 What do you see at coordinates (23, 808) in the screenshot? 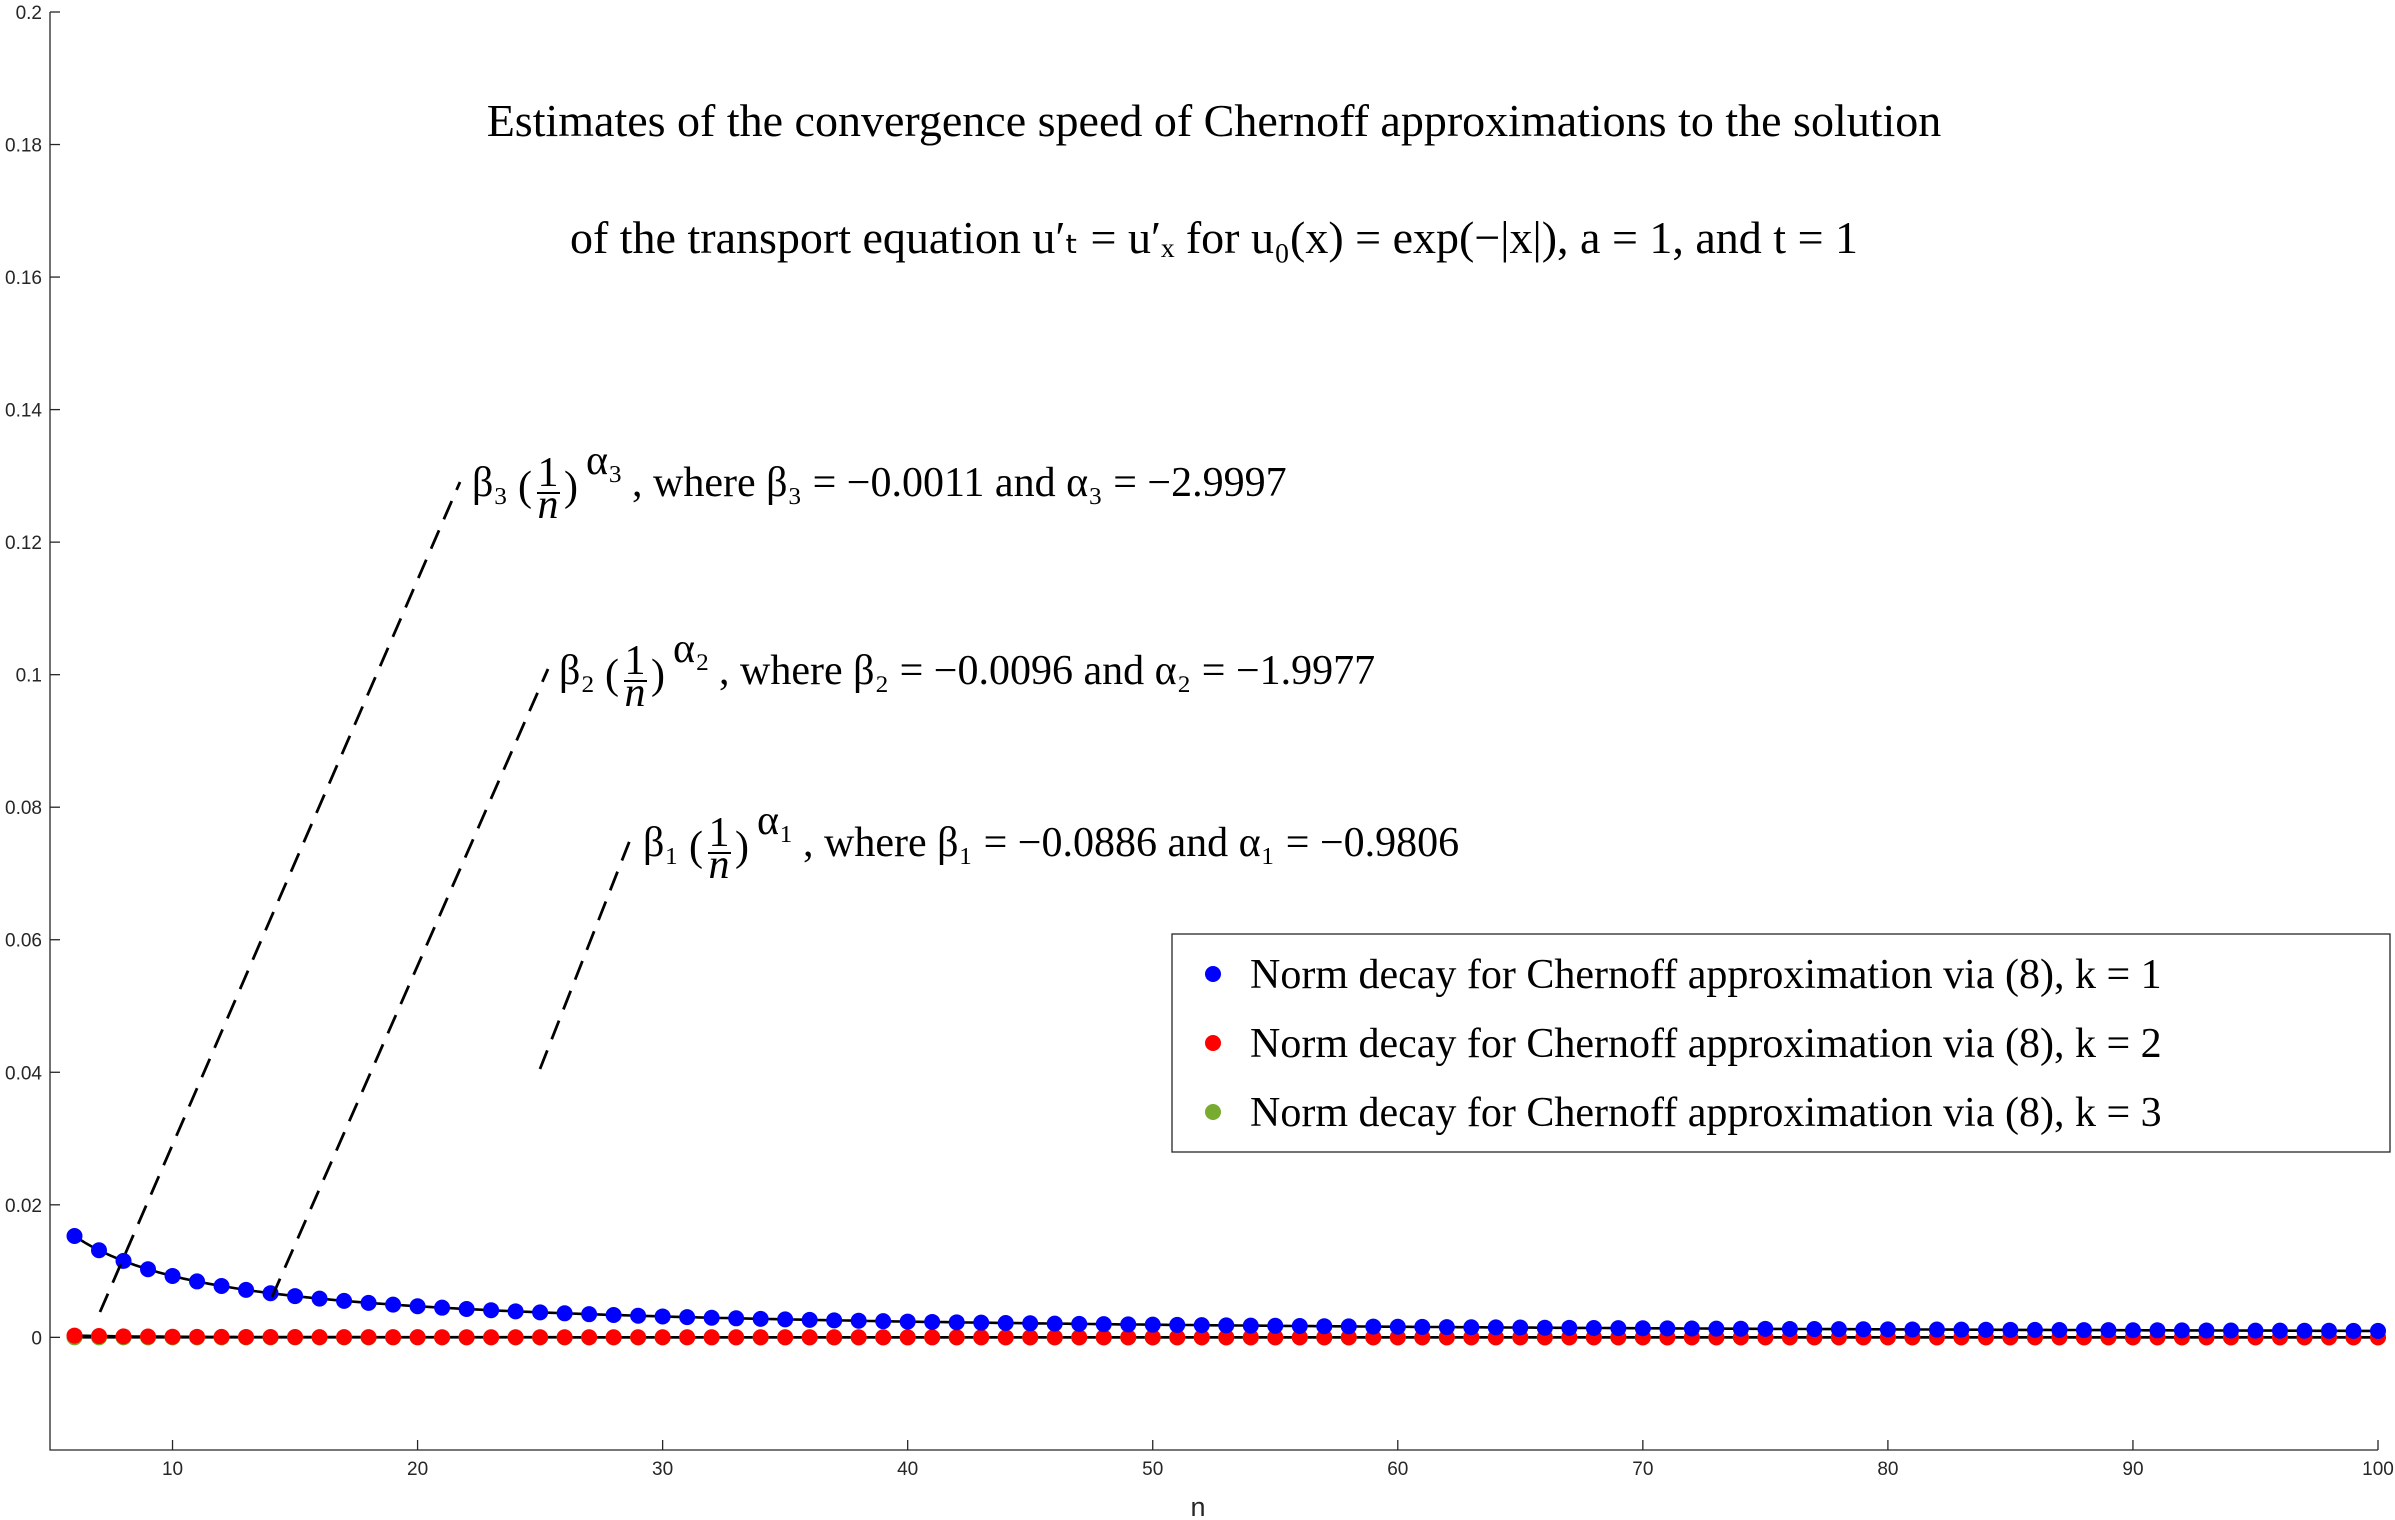
I see `y-tick-label: 0.08` at bounding box center [23, 808].